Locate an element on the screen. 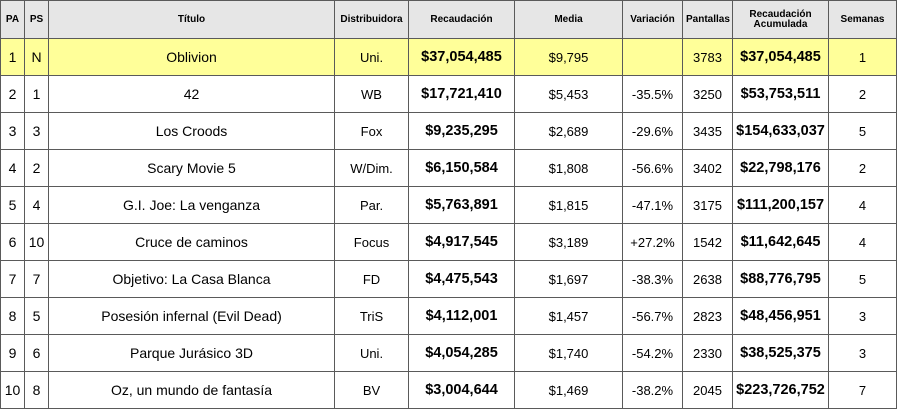 The width and height of the screenshot is (897, 409). cell-average: $1,697 is located at coordinates (568, 279).